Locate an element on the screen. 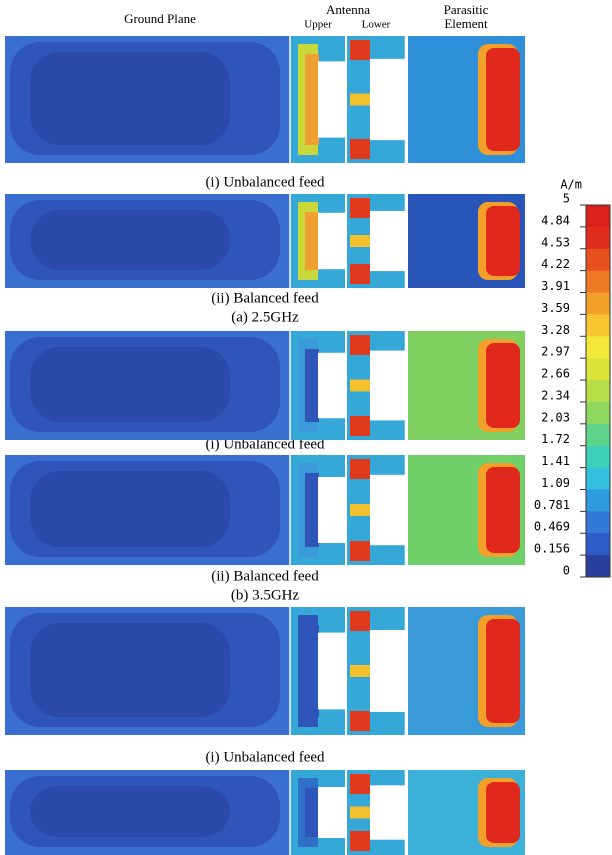 The width and height of the screenshot is (612, 855). colorbar-tick-label: 2.97 is located at coordinates (555, 352).